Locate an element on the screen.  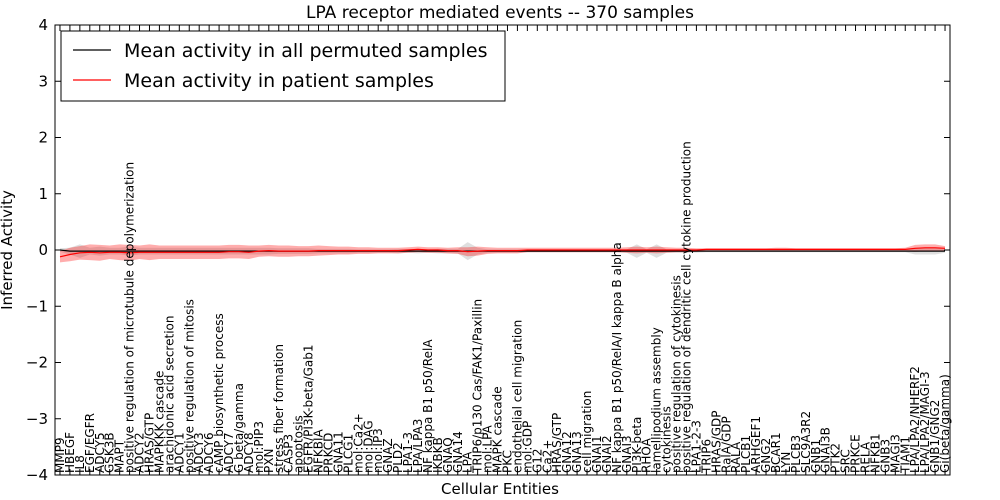
x-tick-label: PLCB3 is located at coordinates (796, 454).